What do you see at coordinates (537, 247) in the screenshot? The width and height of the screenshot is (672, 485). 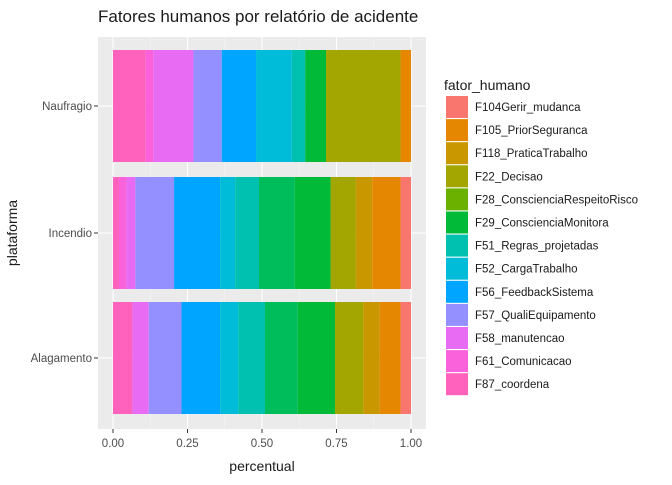 I see `legend-label: F51_Regras_projetadas` at bounding box center [537, 247].